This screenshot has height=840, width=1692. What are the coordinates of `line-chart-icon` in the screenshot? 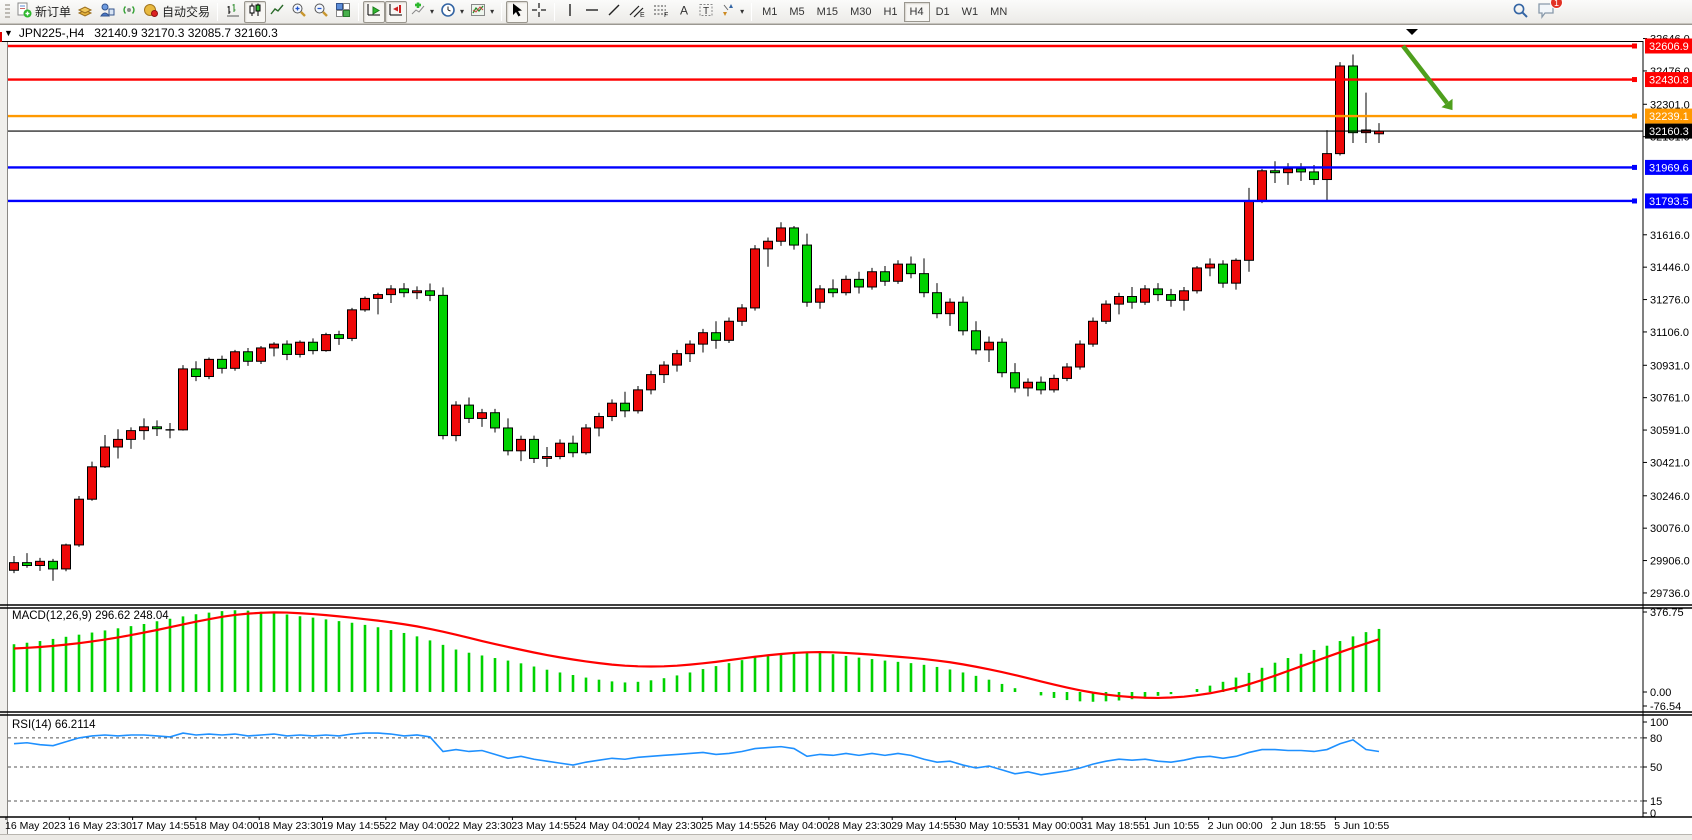 It's located at (277, 11).